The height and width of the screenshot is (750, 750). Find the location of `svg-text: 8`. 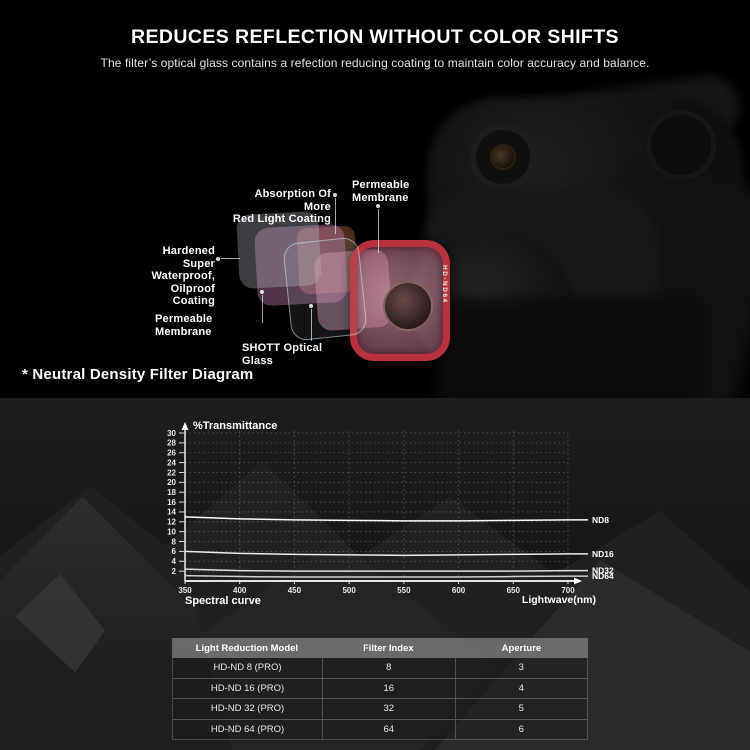

svg-text: 8 is located at coordinates (174, 541).